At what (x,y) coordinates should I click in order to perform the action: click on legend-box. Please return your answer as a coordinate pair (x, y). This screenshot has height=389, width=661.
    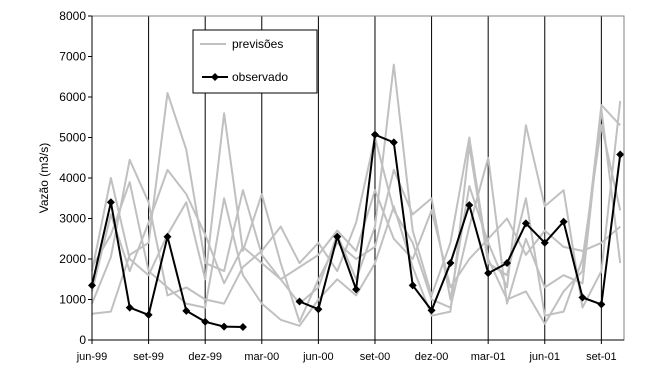
    Looking at the image, I should click on (255, 61).